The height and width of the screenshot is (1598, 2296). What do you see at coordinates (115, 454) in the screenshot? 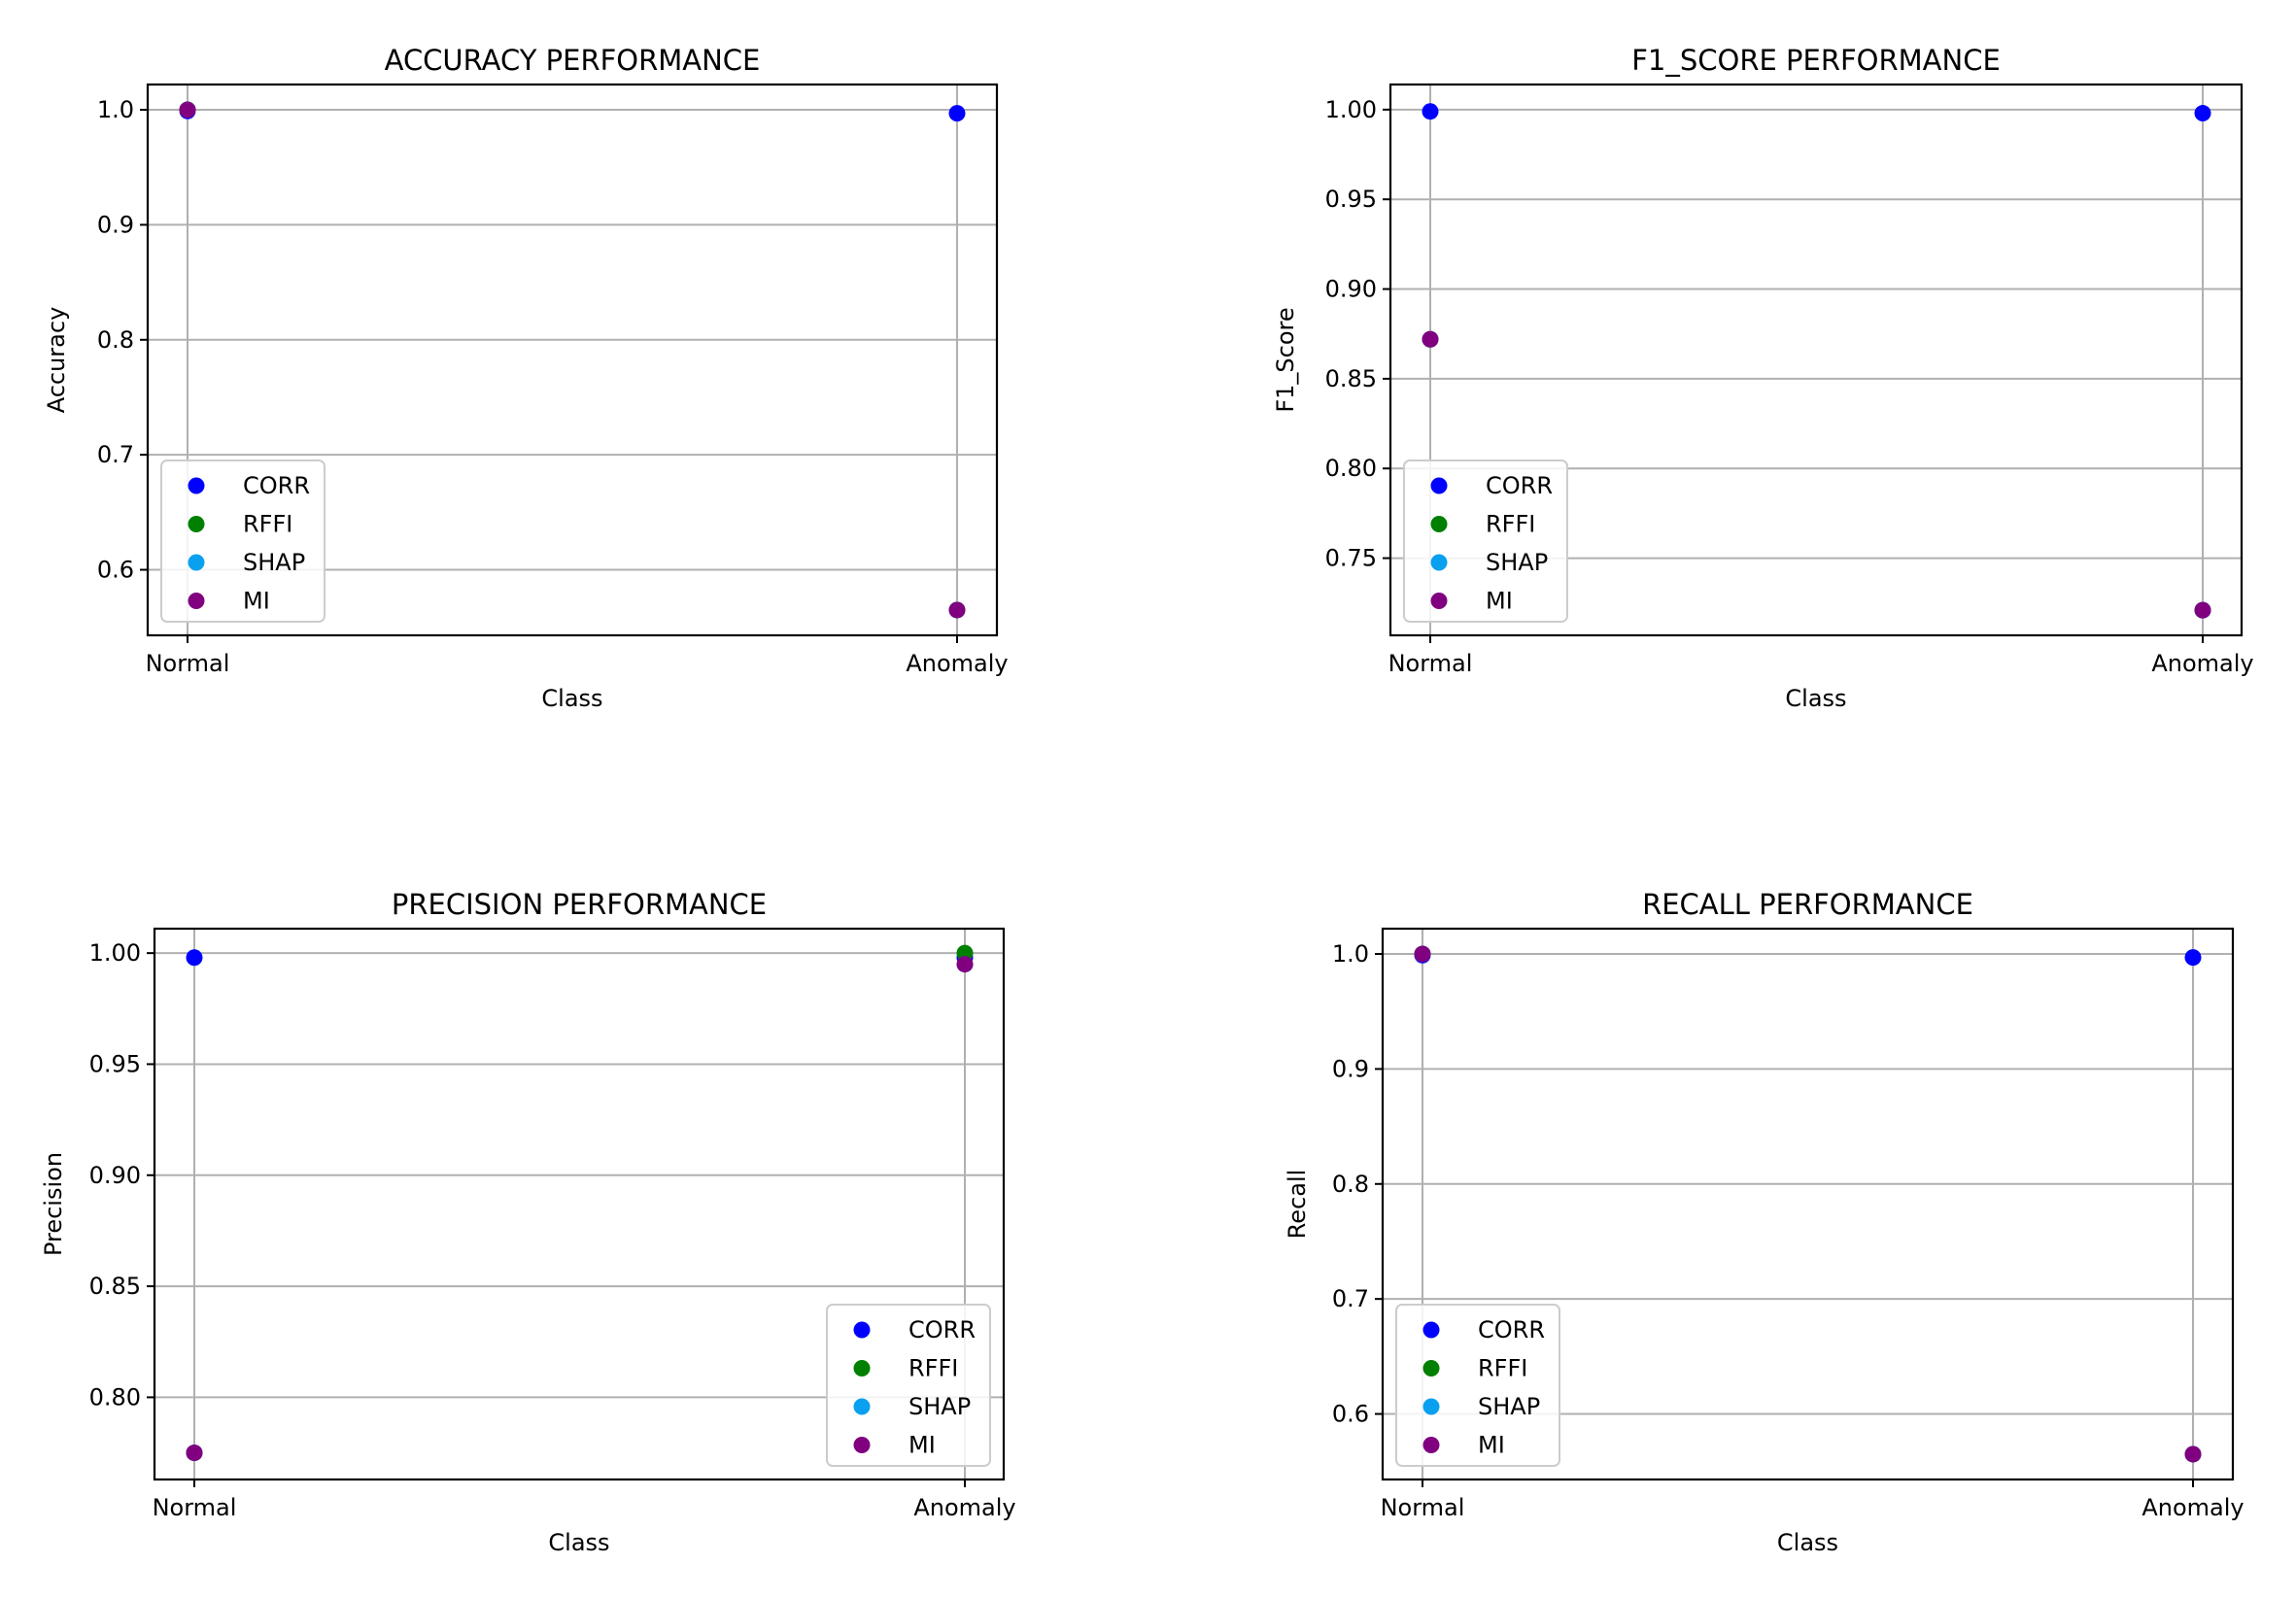
I see `y-tick-label: 0.7` at bounding box center [115, 454].